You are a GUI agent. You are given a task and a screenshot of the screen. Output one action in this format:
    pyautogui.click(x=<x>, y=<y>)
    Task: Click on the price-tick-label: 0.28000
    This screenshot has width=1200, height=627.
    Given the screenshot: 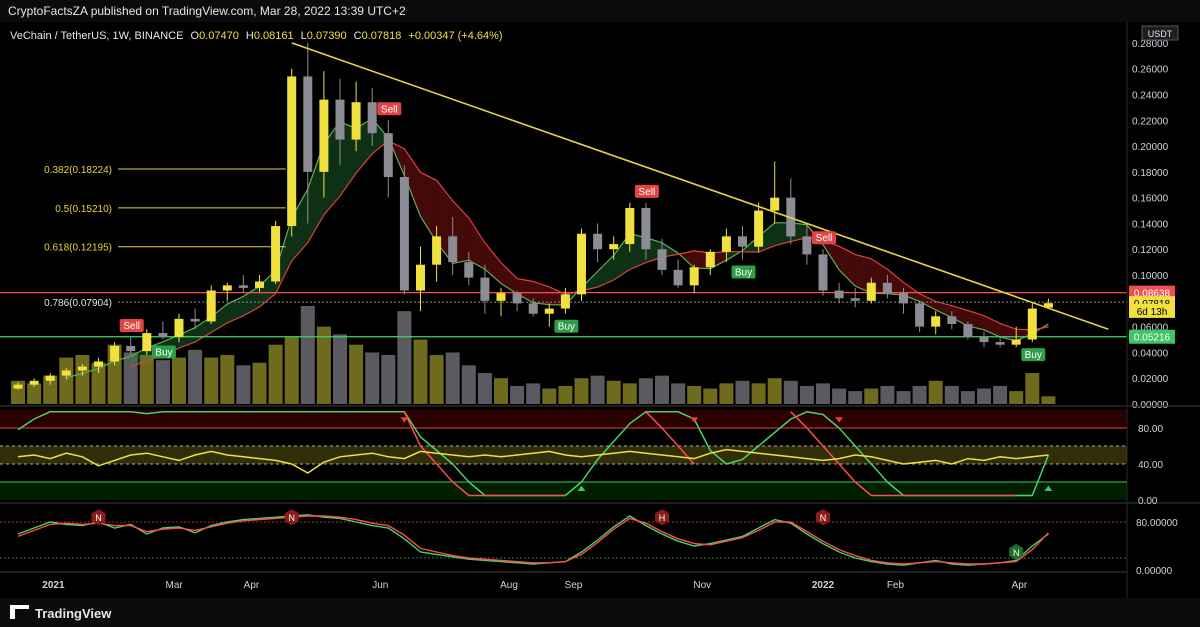 What is the action you would take?
    pyautogui.click(x=1150, y=44)
    